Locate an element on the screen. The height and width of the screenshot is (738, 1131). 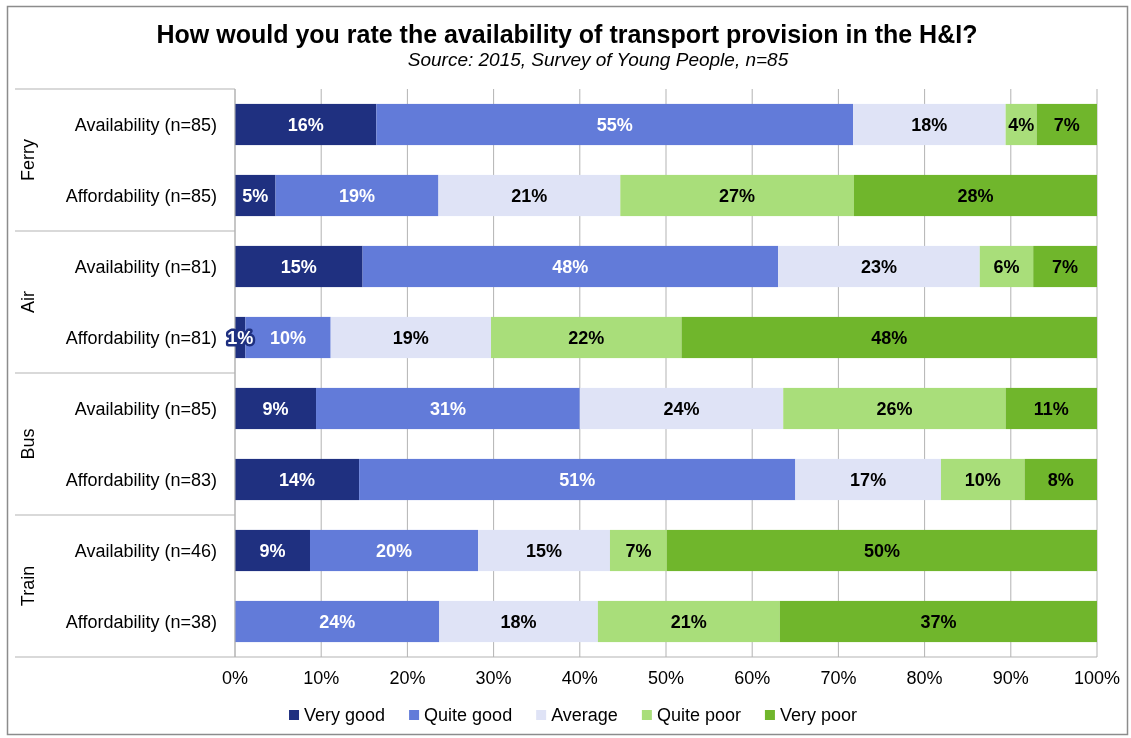
x-tick-label: 20% is located at coordinates (407, 678).